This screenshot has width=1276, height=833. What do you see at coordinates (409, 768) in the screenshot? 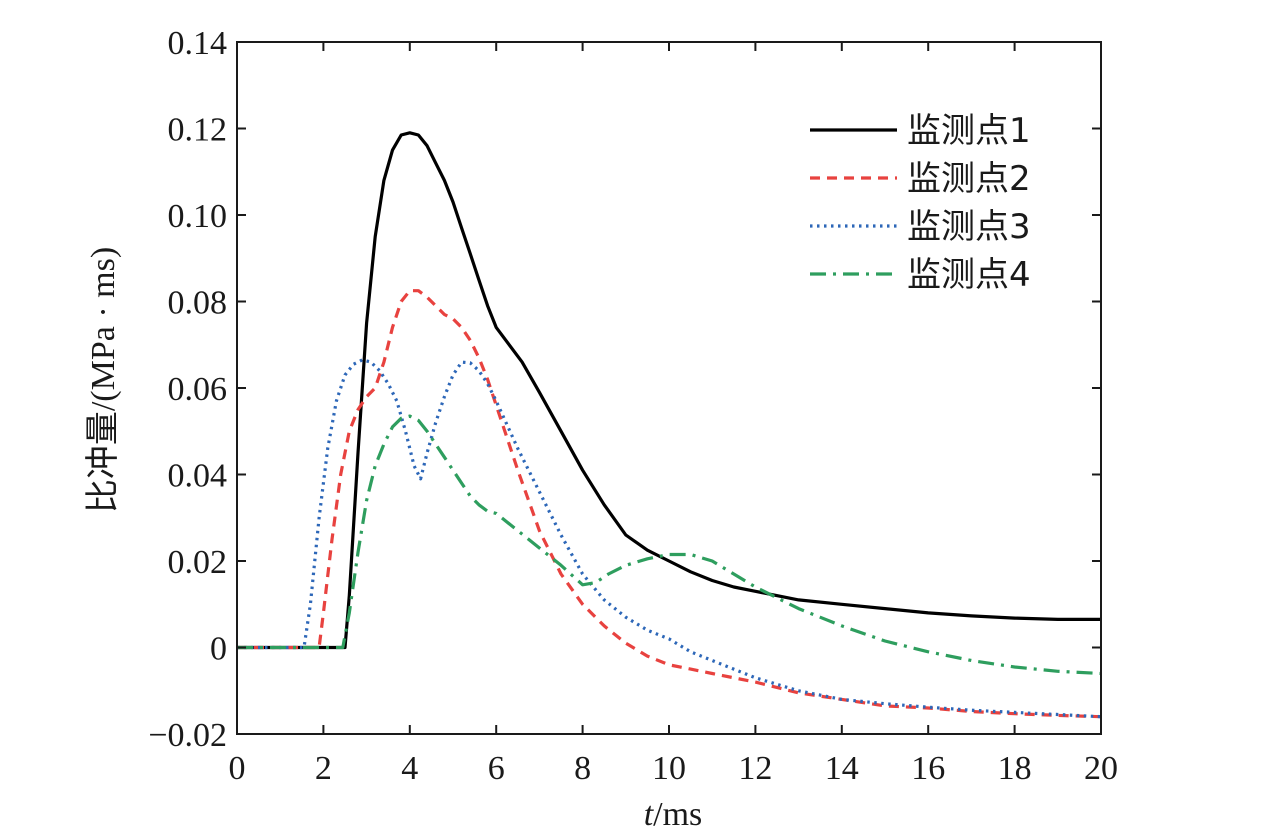
I see `x-tick-label: 4` at bounding box center [409, 768].